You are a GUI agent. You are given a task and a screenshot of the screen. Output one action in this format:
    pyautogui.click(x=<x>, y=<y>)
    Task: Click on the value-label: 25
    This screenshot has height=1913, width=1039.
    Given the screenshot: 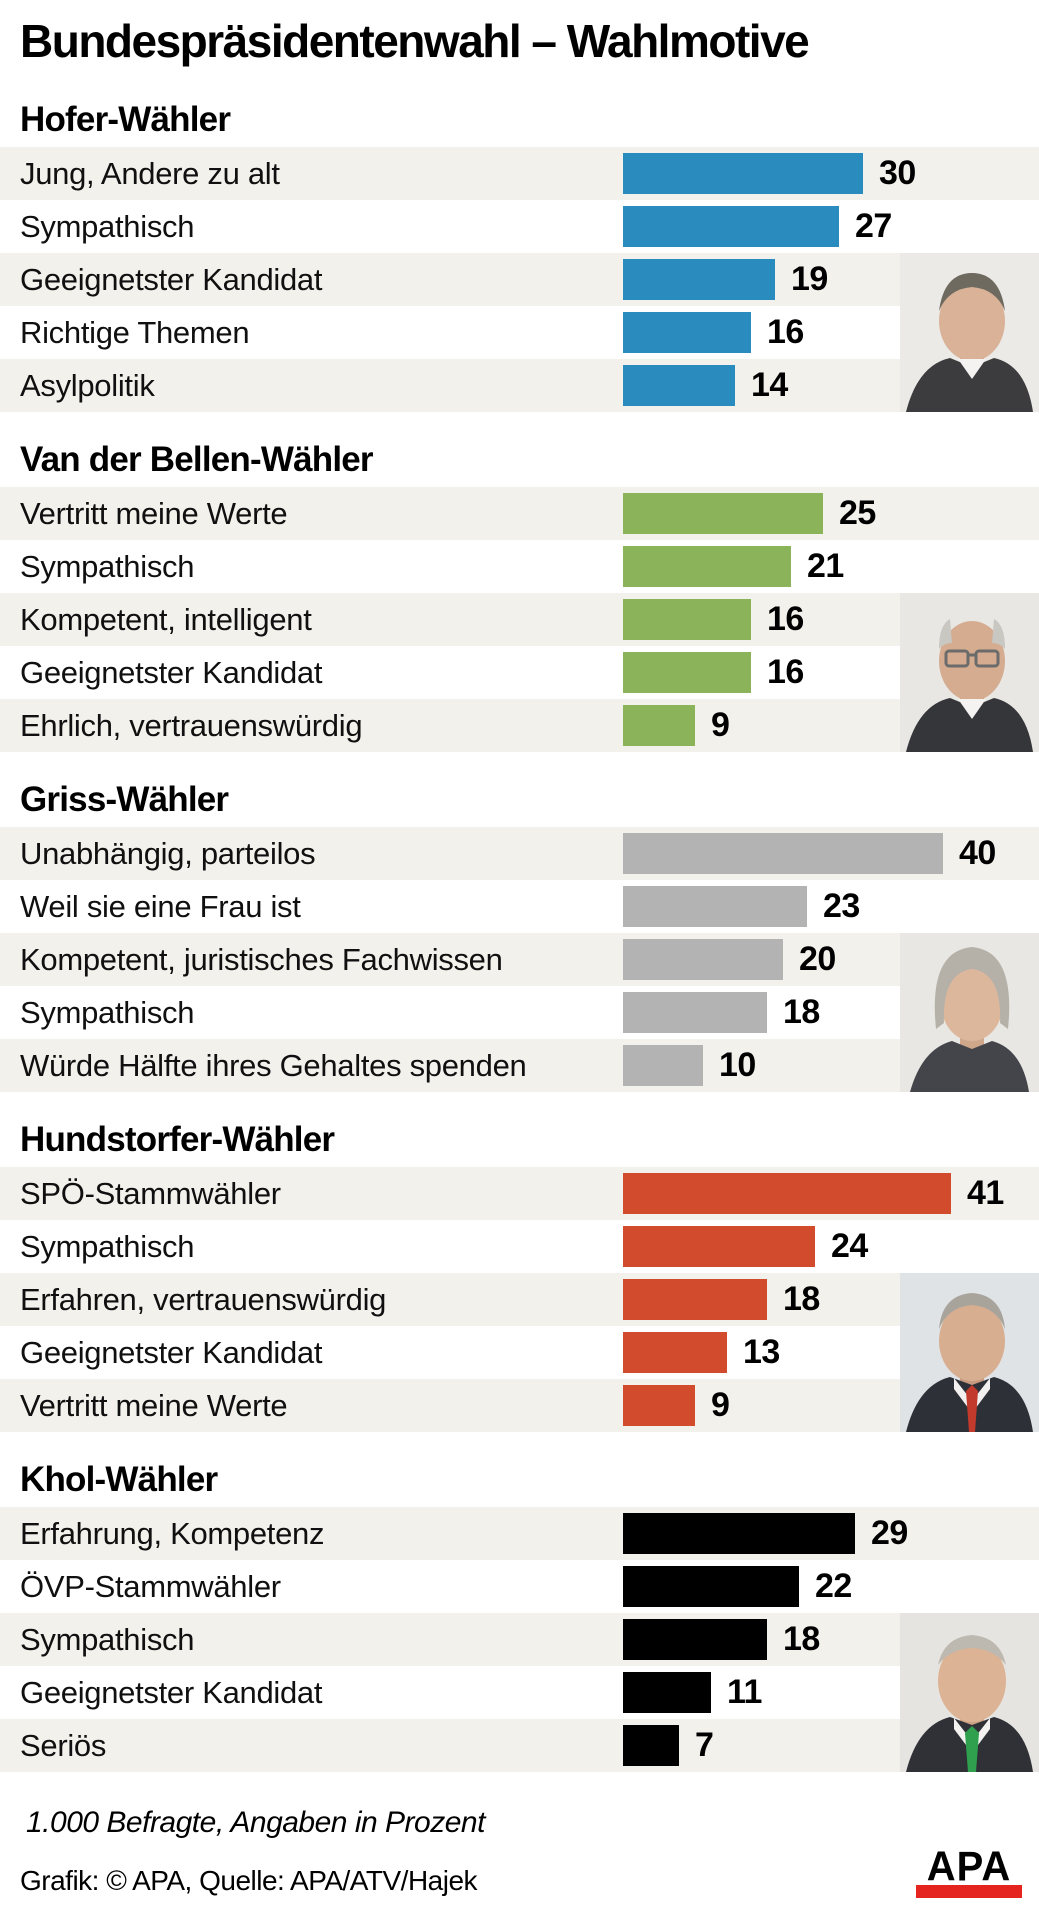 What is the action you would take?
    pyautogui.click(x=857, y=513)
    